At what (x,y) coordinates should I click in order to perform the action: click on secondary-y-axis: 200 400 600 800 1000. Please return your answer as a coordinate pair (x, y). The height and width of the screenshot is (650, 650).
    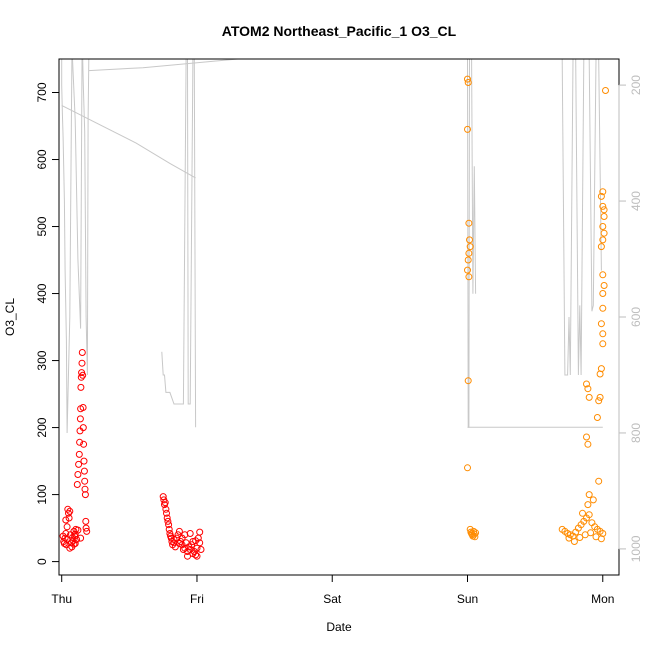
    Looking at the image, I should click on (630, 318).